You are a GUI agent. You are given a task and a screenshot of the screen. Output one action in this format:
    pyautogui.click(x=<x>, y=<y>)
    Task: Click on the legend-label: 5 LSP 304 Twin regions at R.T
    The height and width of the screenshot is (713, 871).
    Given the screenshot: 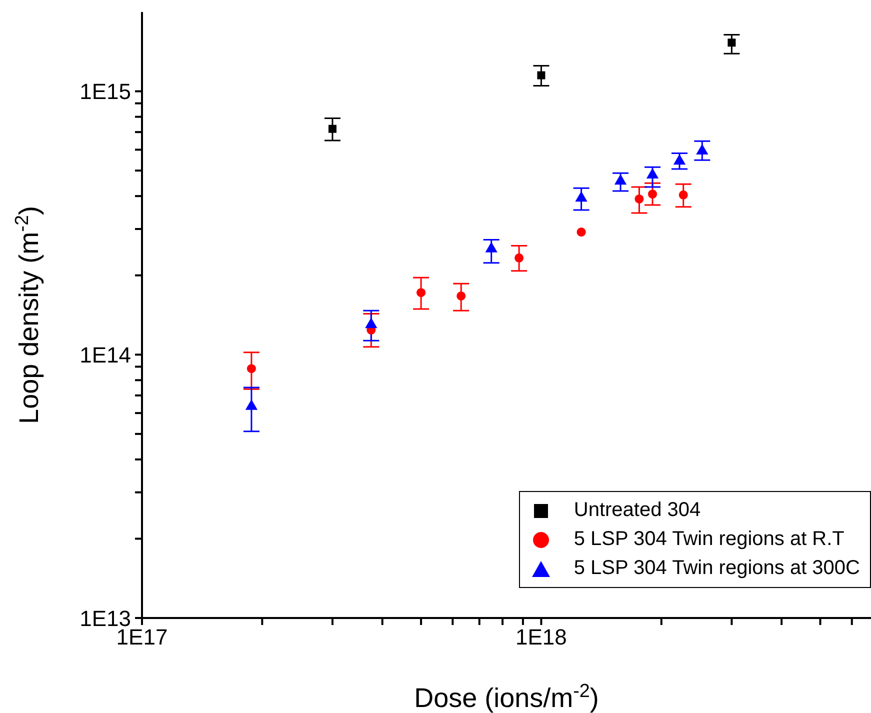 What is the action you would take?
    pyautogui.click(x=709, y=539)
    